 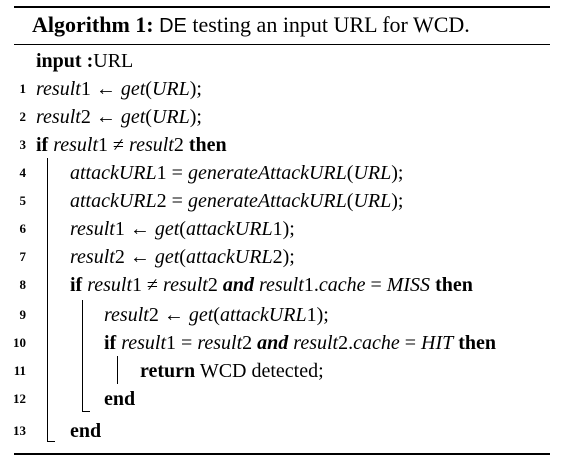 I want to click on code-line-9: result2 ← get(attackURL1);, so click(x=216, y=315).